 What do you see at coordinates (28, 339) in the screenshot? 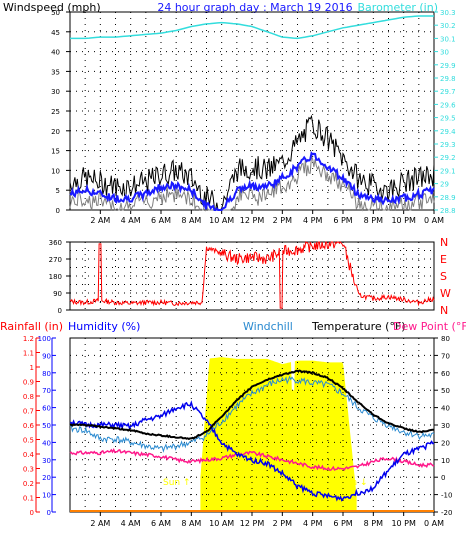
I see `rainfall-tick-label: 1.2` at bounding box center [28, 339].